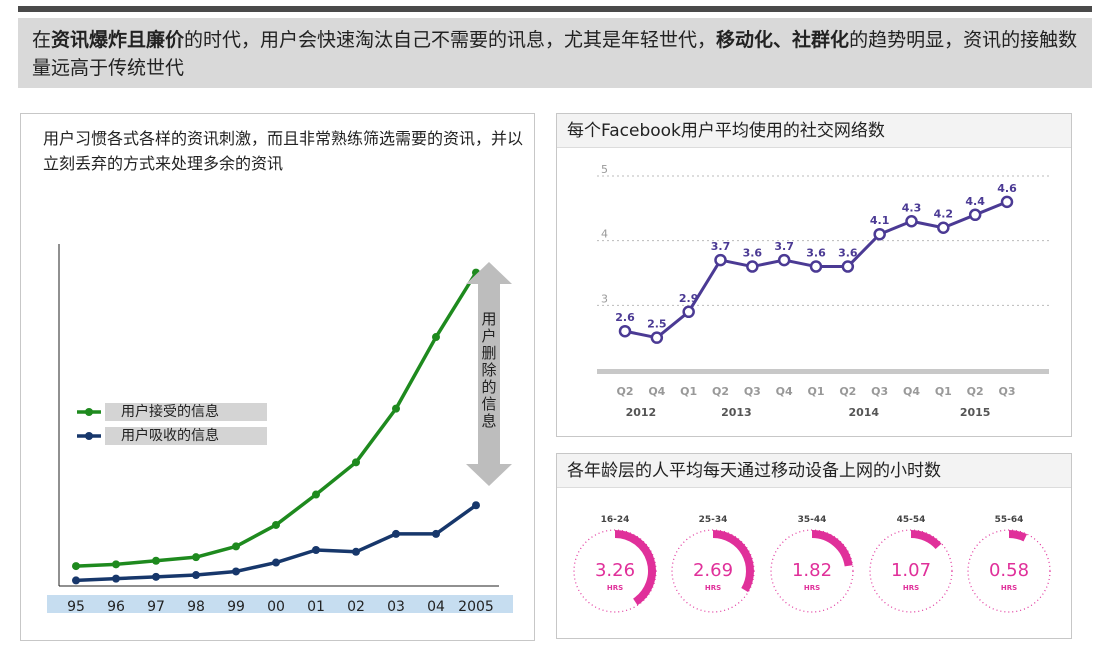  I want to click on hours-value: 1.82, so click(812, 570).